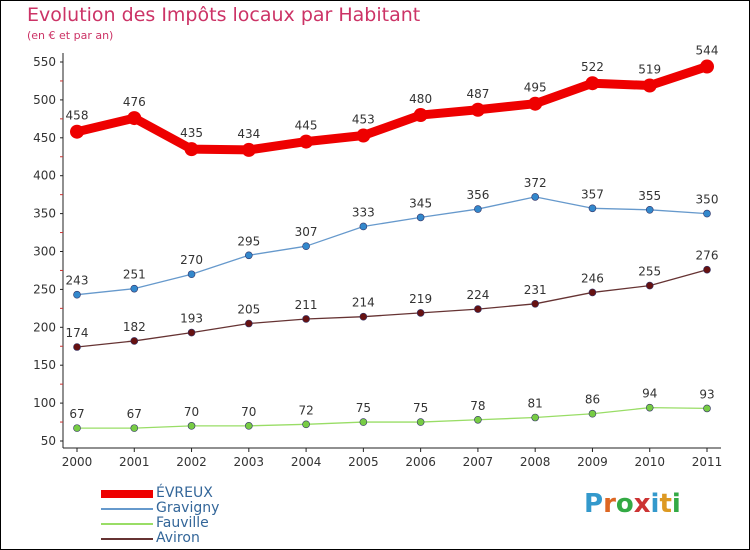 The height and width of the screenshot is (550, 750). What do you see at coordinates (478, 462) in the screenshot?
I see `x-tick-label: 2007` at bounding box center [478, 462].